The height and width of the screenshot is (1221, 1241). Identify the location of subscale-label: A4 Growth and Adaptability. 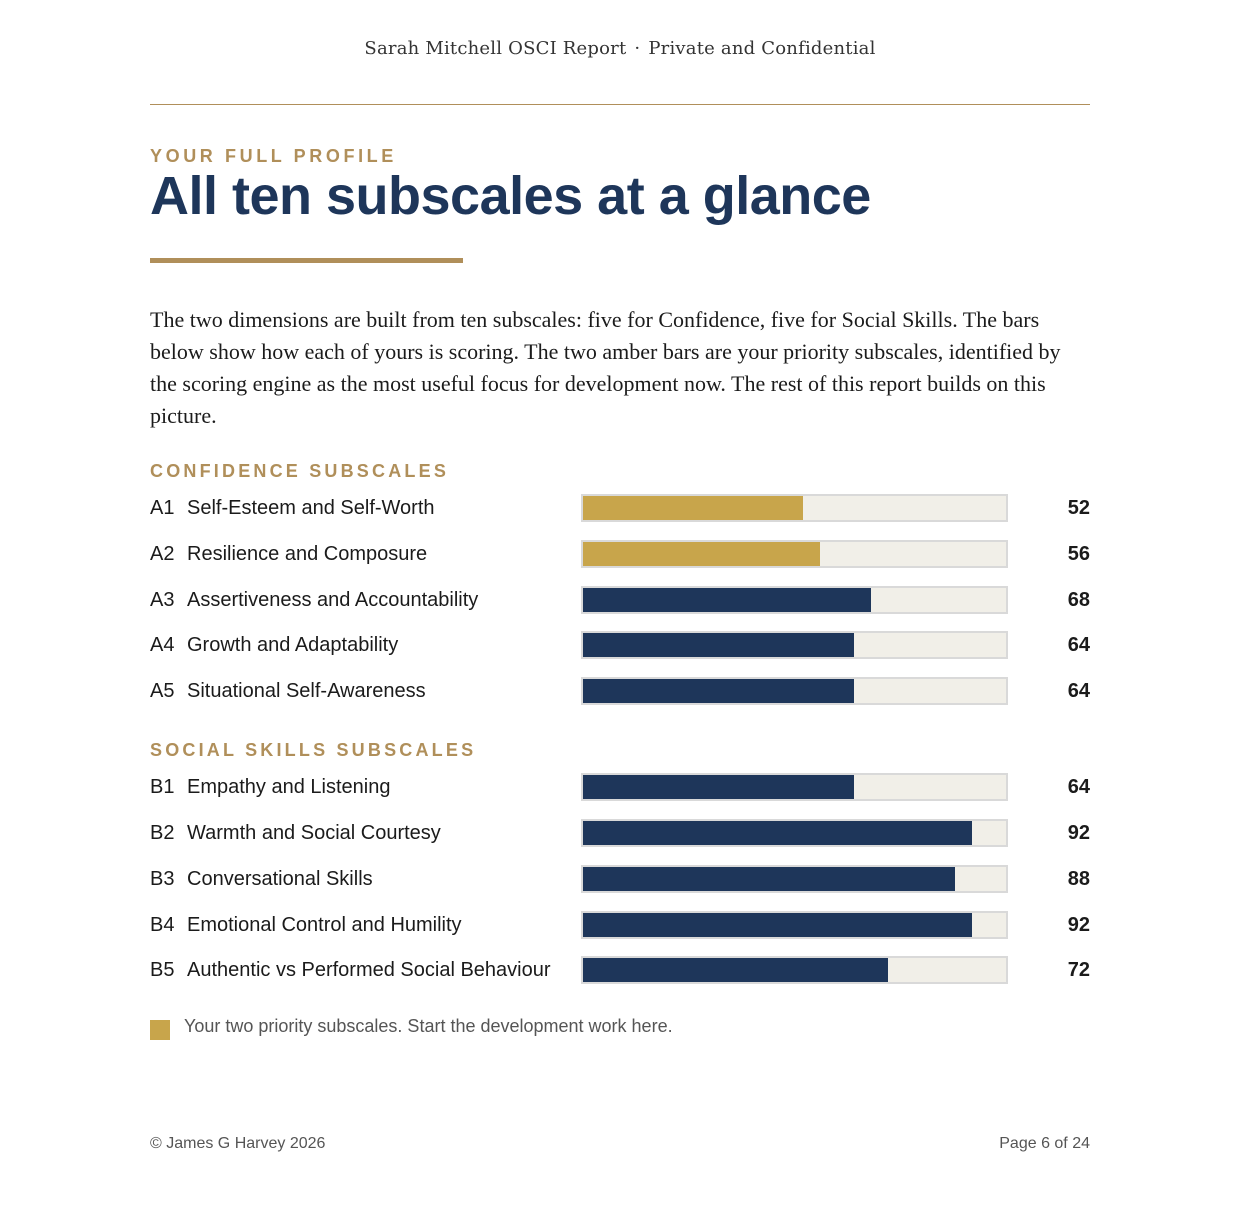
(274, 645).